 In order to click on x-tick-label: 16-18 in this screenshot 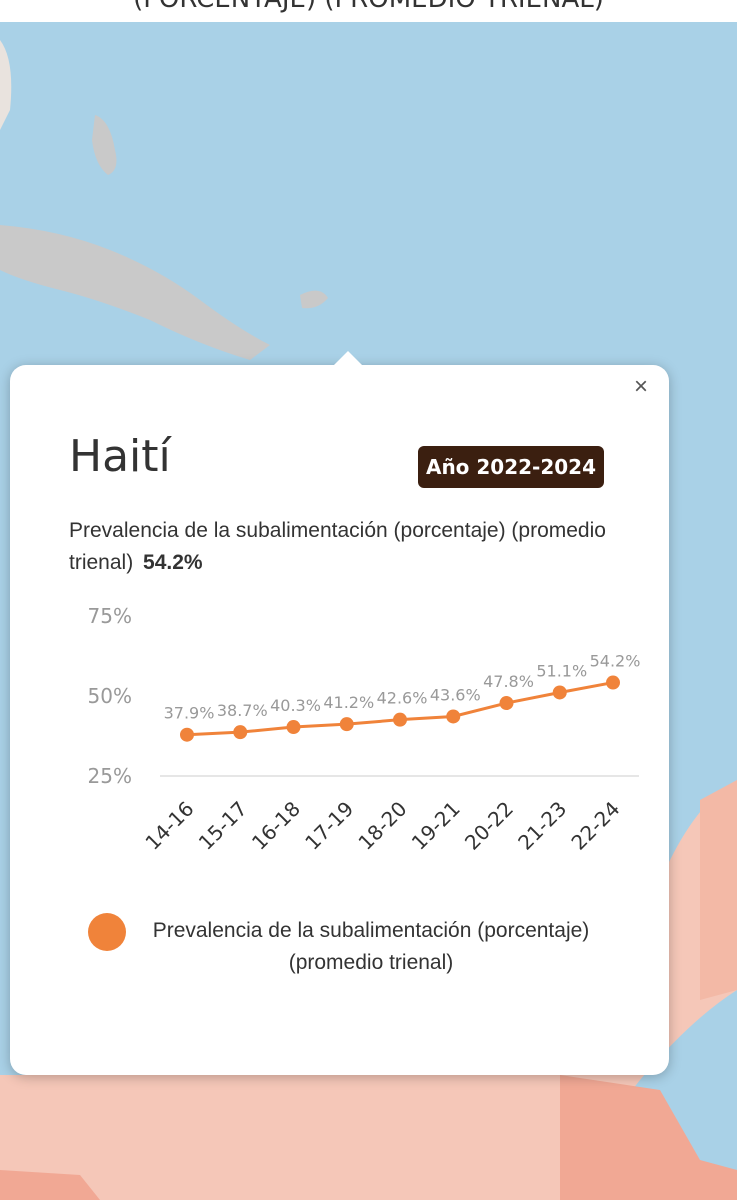, I will do `click(276, 826)`.